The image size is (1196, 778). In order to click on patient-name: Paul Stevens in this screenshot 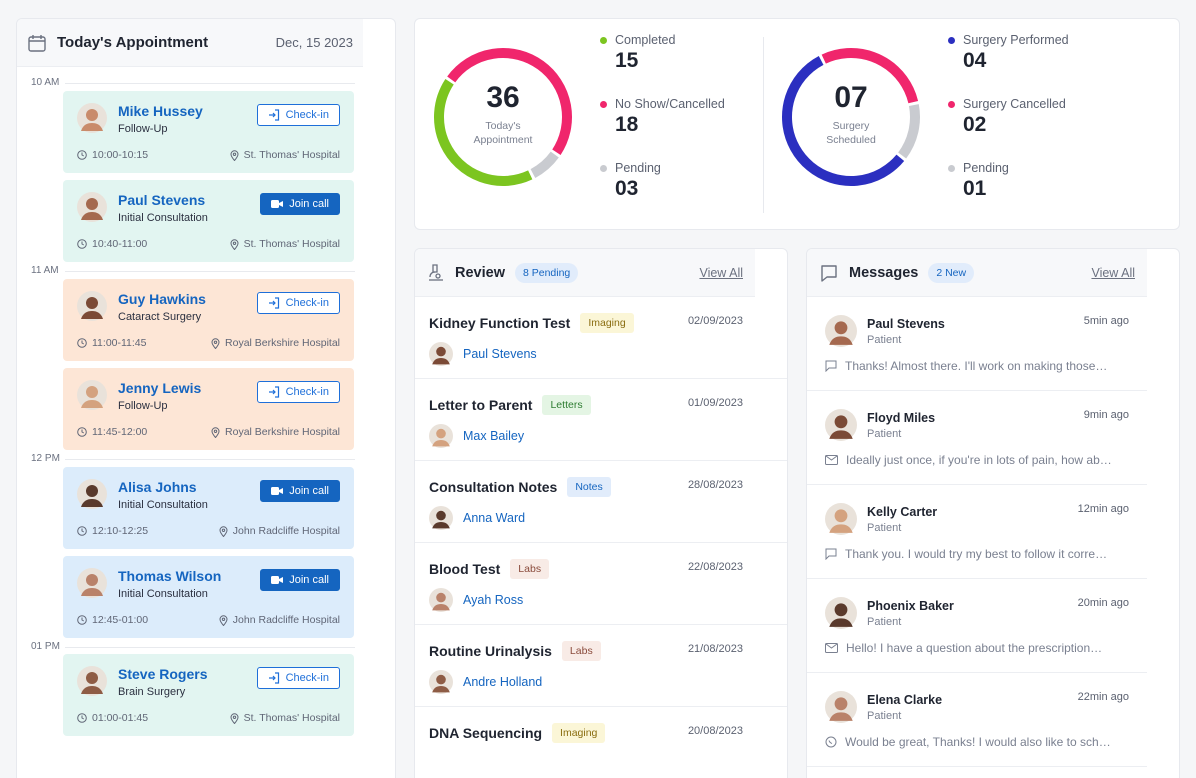, I will do `click(162, 200)`.